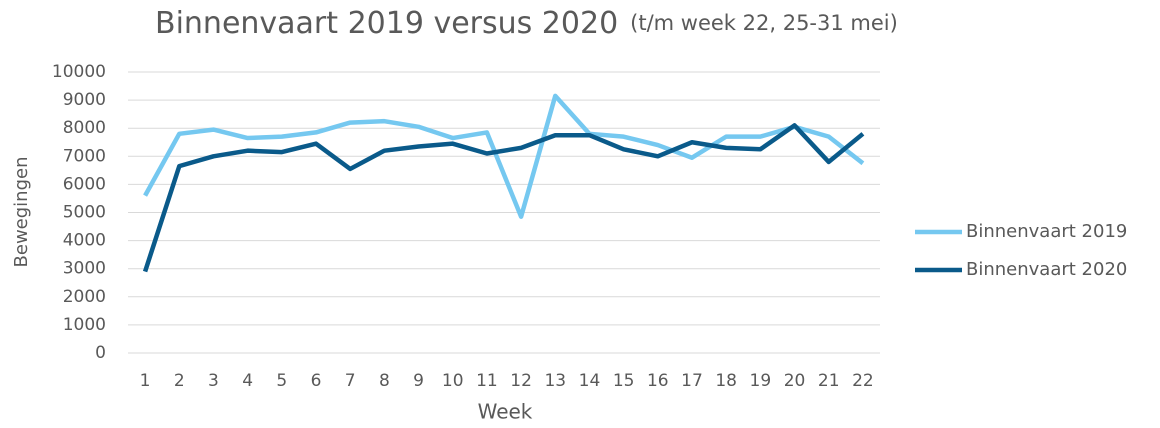 This screenshot has height=428, width=1160. What do you see at coordinates (726, 381) in the screenshot?
I see `x-tick-label: 18` at bounding box center [726, 381].